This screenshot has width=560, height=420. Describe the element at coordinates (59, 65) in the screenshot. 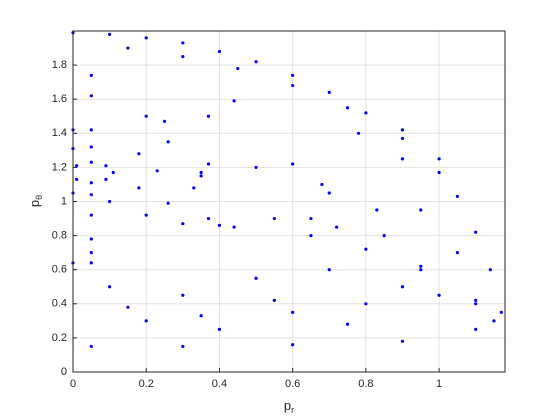

I see `y-tick-label: 1.8` at that location.